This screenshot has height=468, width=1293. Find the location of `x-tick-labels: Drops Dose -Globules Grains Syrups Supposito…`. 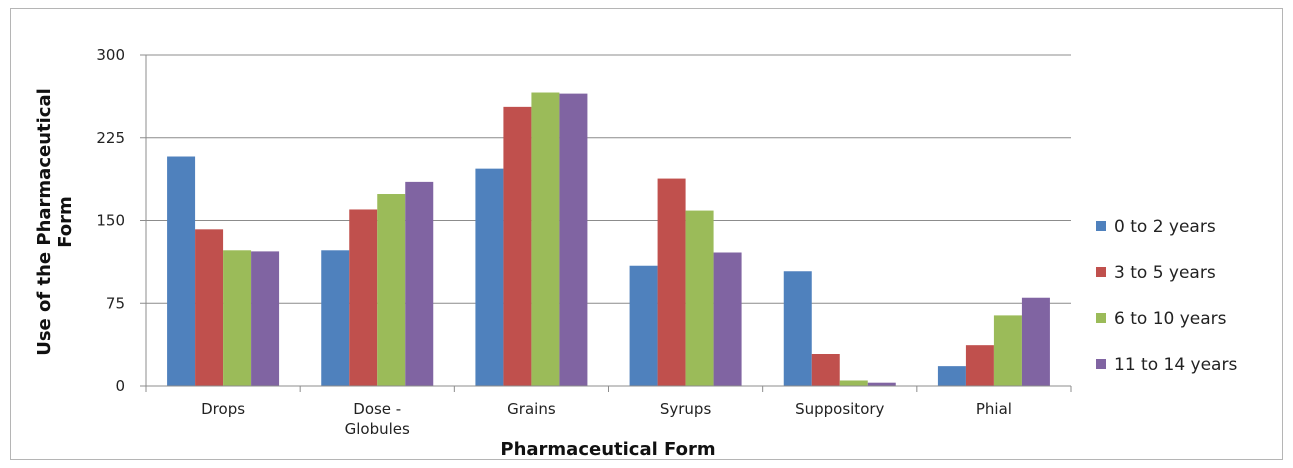

x-tick-labels: Drops Dose -Globules Grains Syrups Supposito… is located at coordinates (606, 419).